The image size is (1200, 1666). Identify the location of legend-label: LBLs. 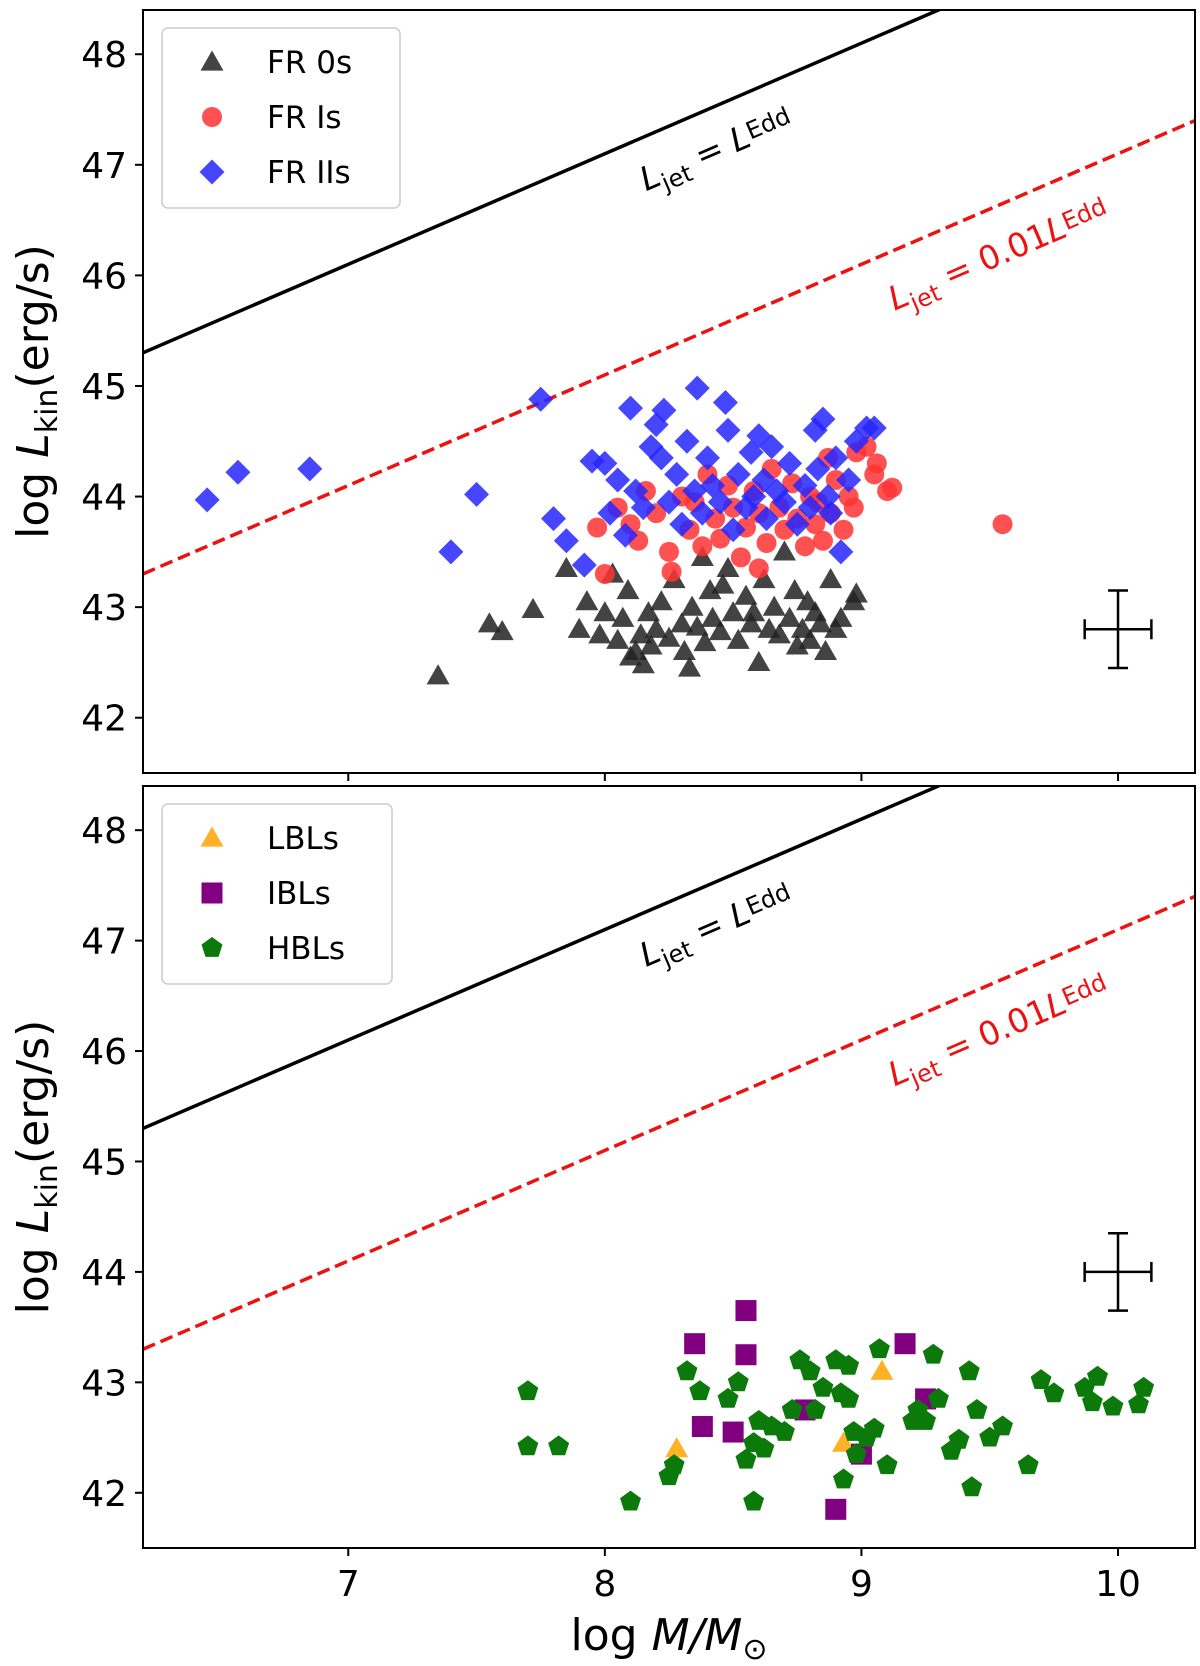
(303, 839).